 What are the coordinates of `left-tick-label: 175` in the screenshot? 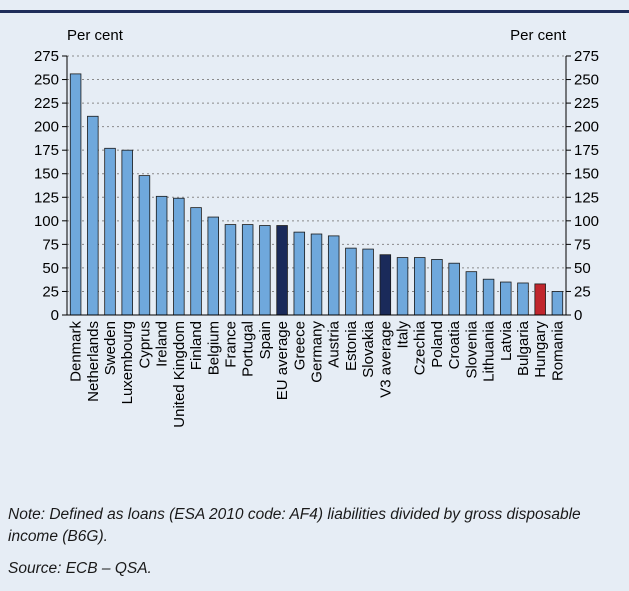 It's located at (46, 150).